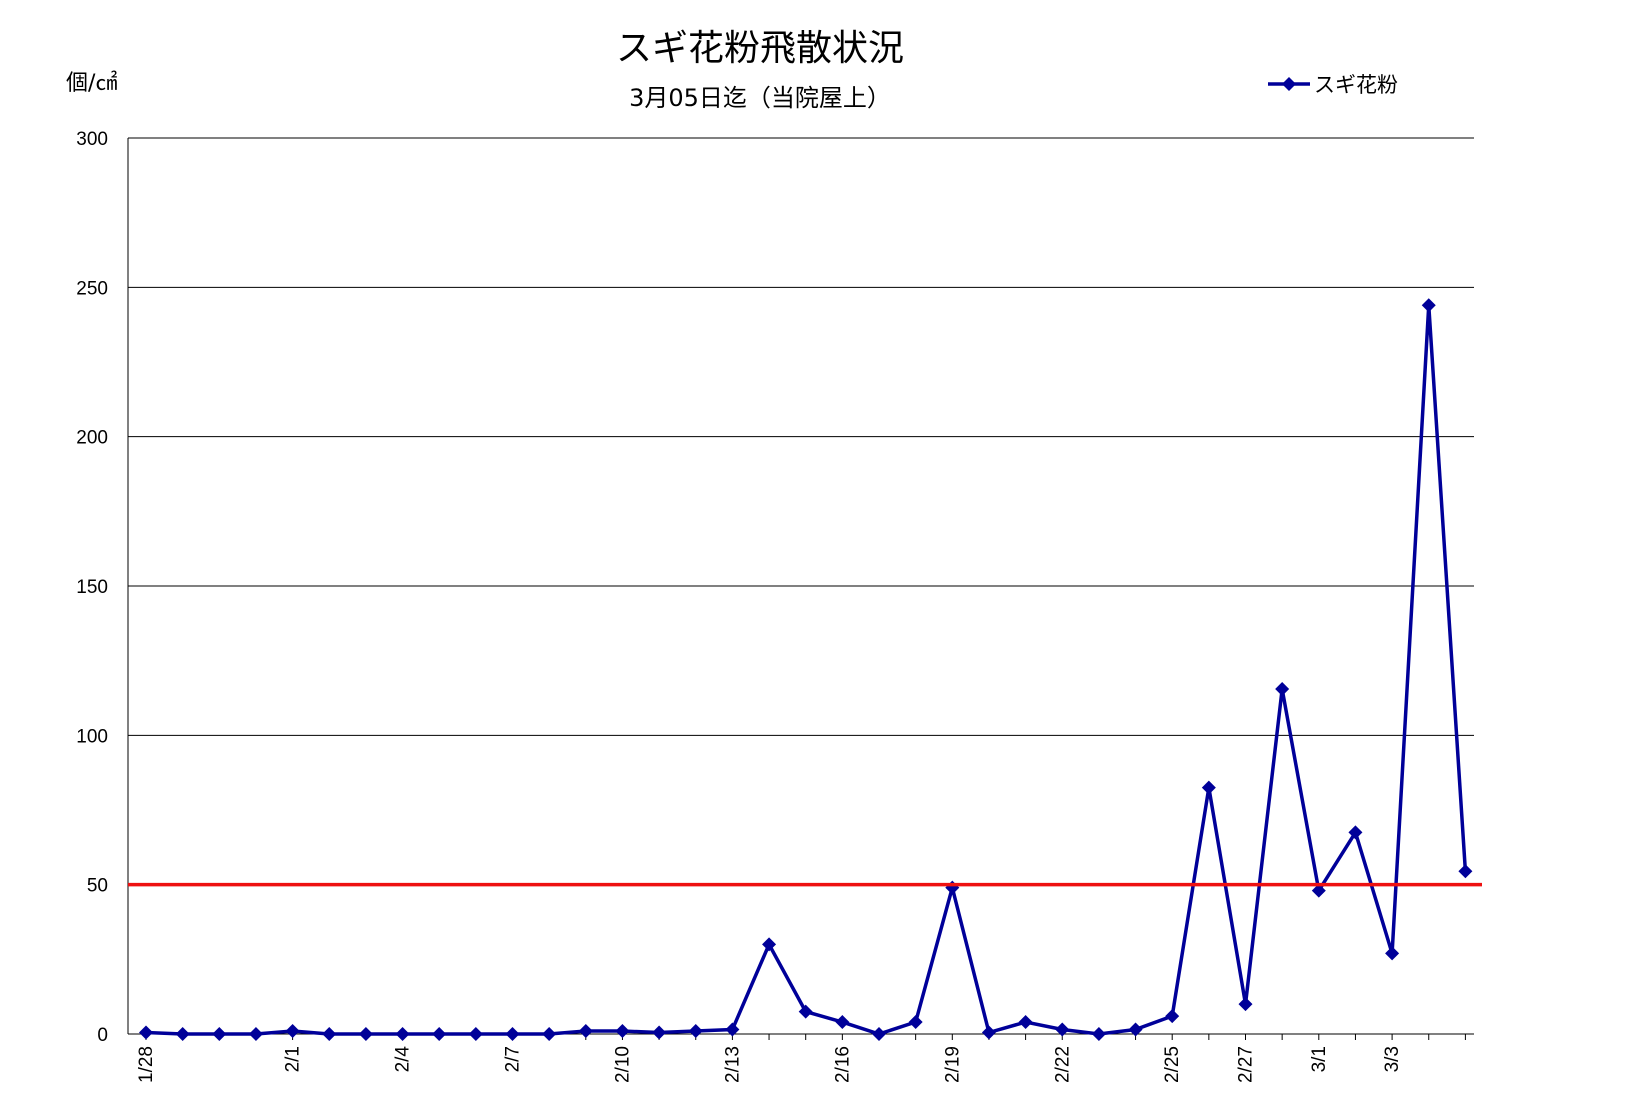 This screenshot has height=1096, width=1646. Describe the element at coordinates (1062, 1064) in the screenshot. I see `x-tick-label: 2/22` at that location.